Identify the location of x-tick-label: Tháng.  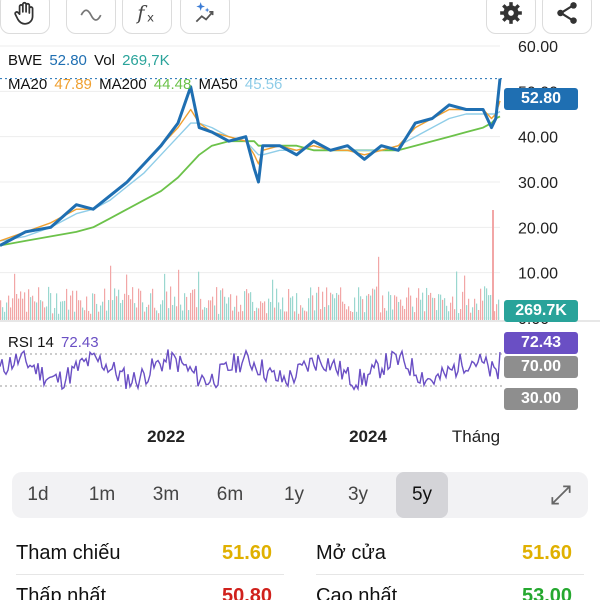
(476, 436).